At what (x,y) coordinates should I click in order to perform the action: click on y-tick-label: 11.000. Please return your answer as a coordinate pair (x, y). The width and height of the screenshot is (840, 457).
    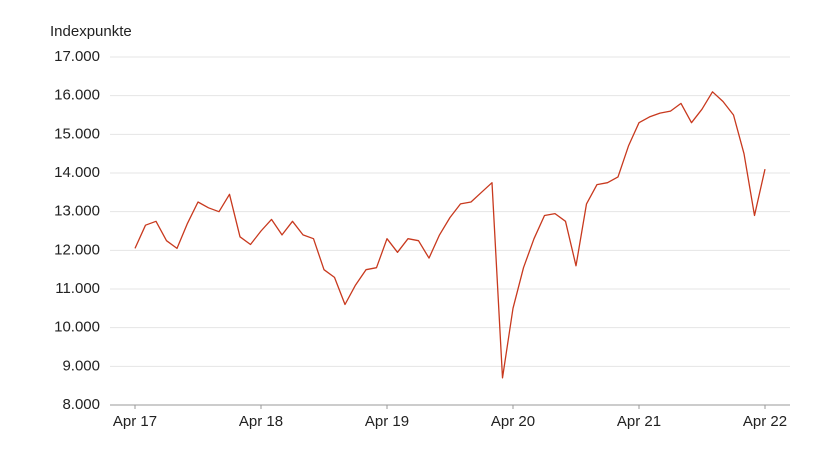
    Looking at the image, I should click on (77, 288).